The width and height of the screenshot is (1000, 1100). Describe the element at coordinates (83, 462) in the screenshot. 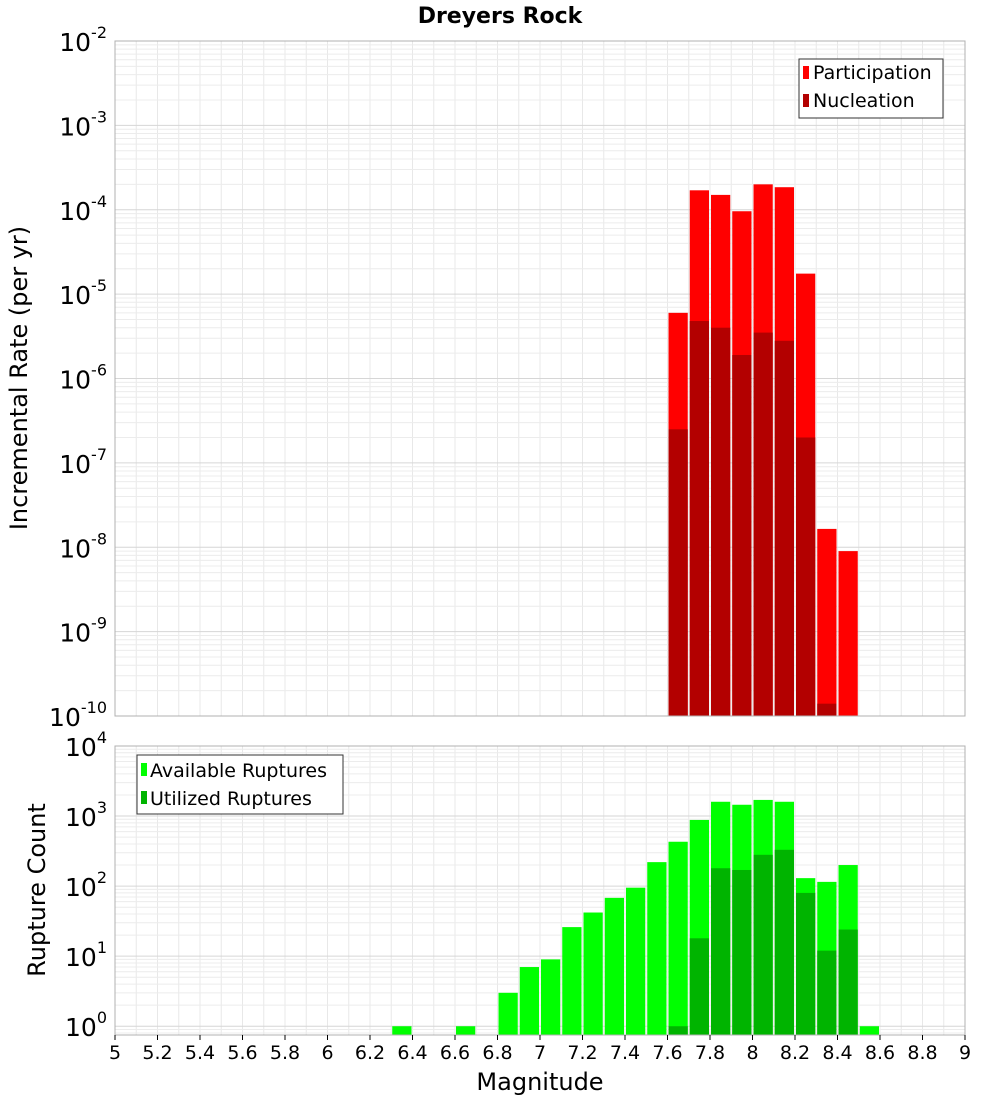

I see `rate-y-tick-label: 10⁻⁷` at that location.